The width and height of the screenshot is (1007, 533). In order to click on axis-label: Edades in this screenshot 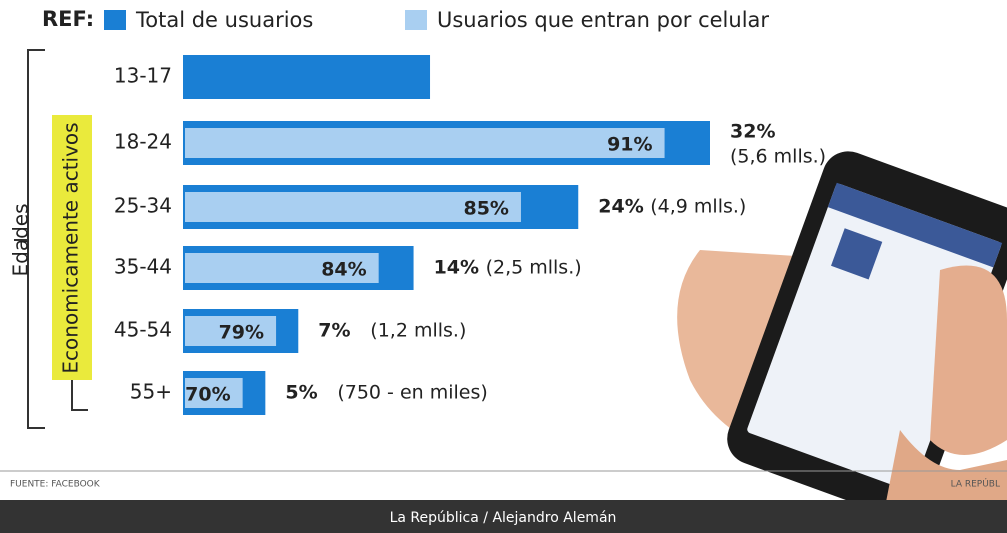, I will do `click(21, 239)`.